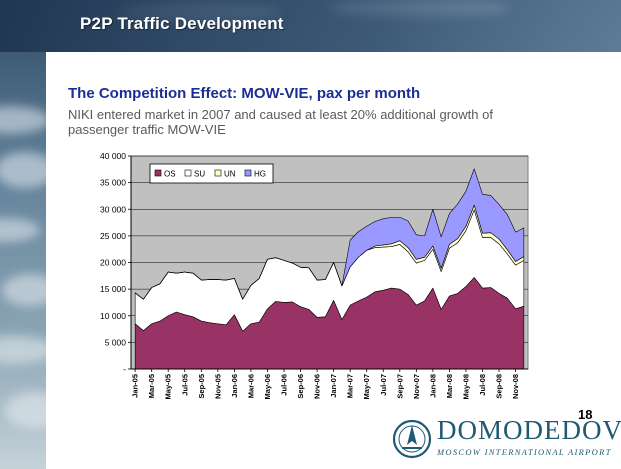  What do you see at coordinates (515, 386) in the screenshot?
I see `x-tick-label: Nov-08` at bounding box center [515, 386].